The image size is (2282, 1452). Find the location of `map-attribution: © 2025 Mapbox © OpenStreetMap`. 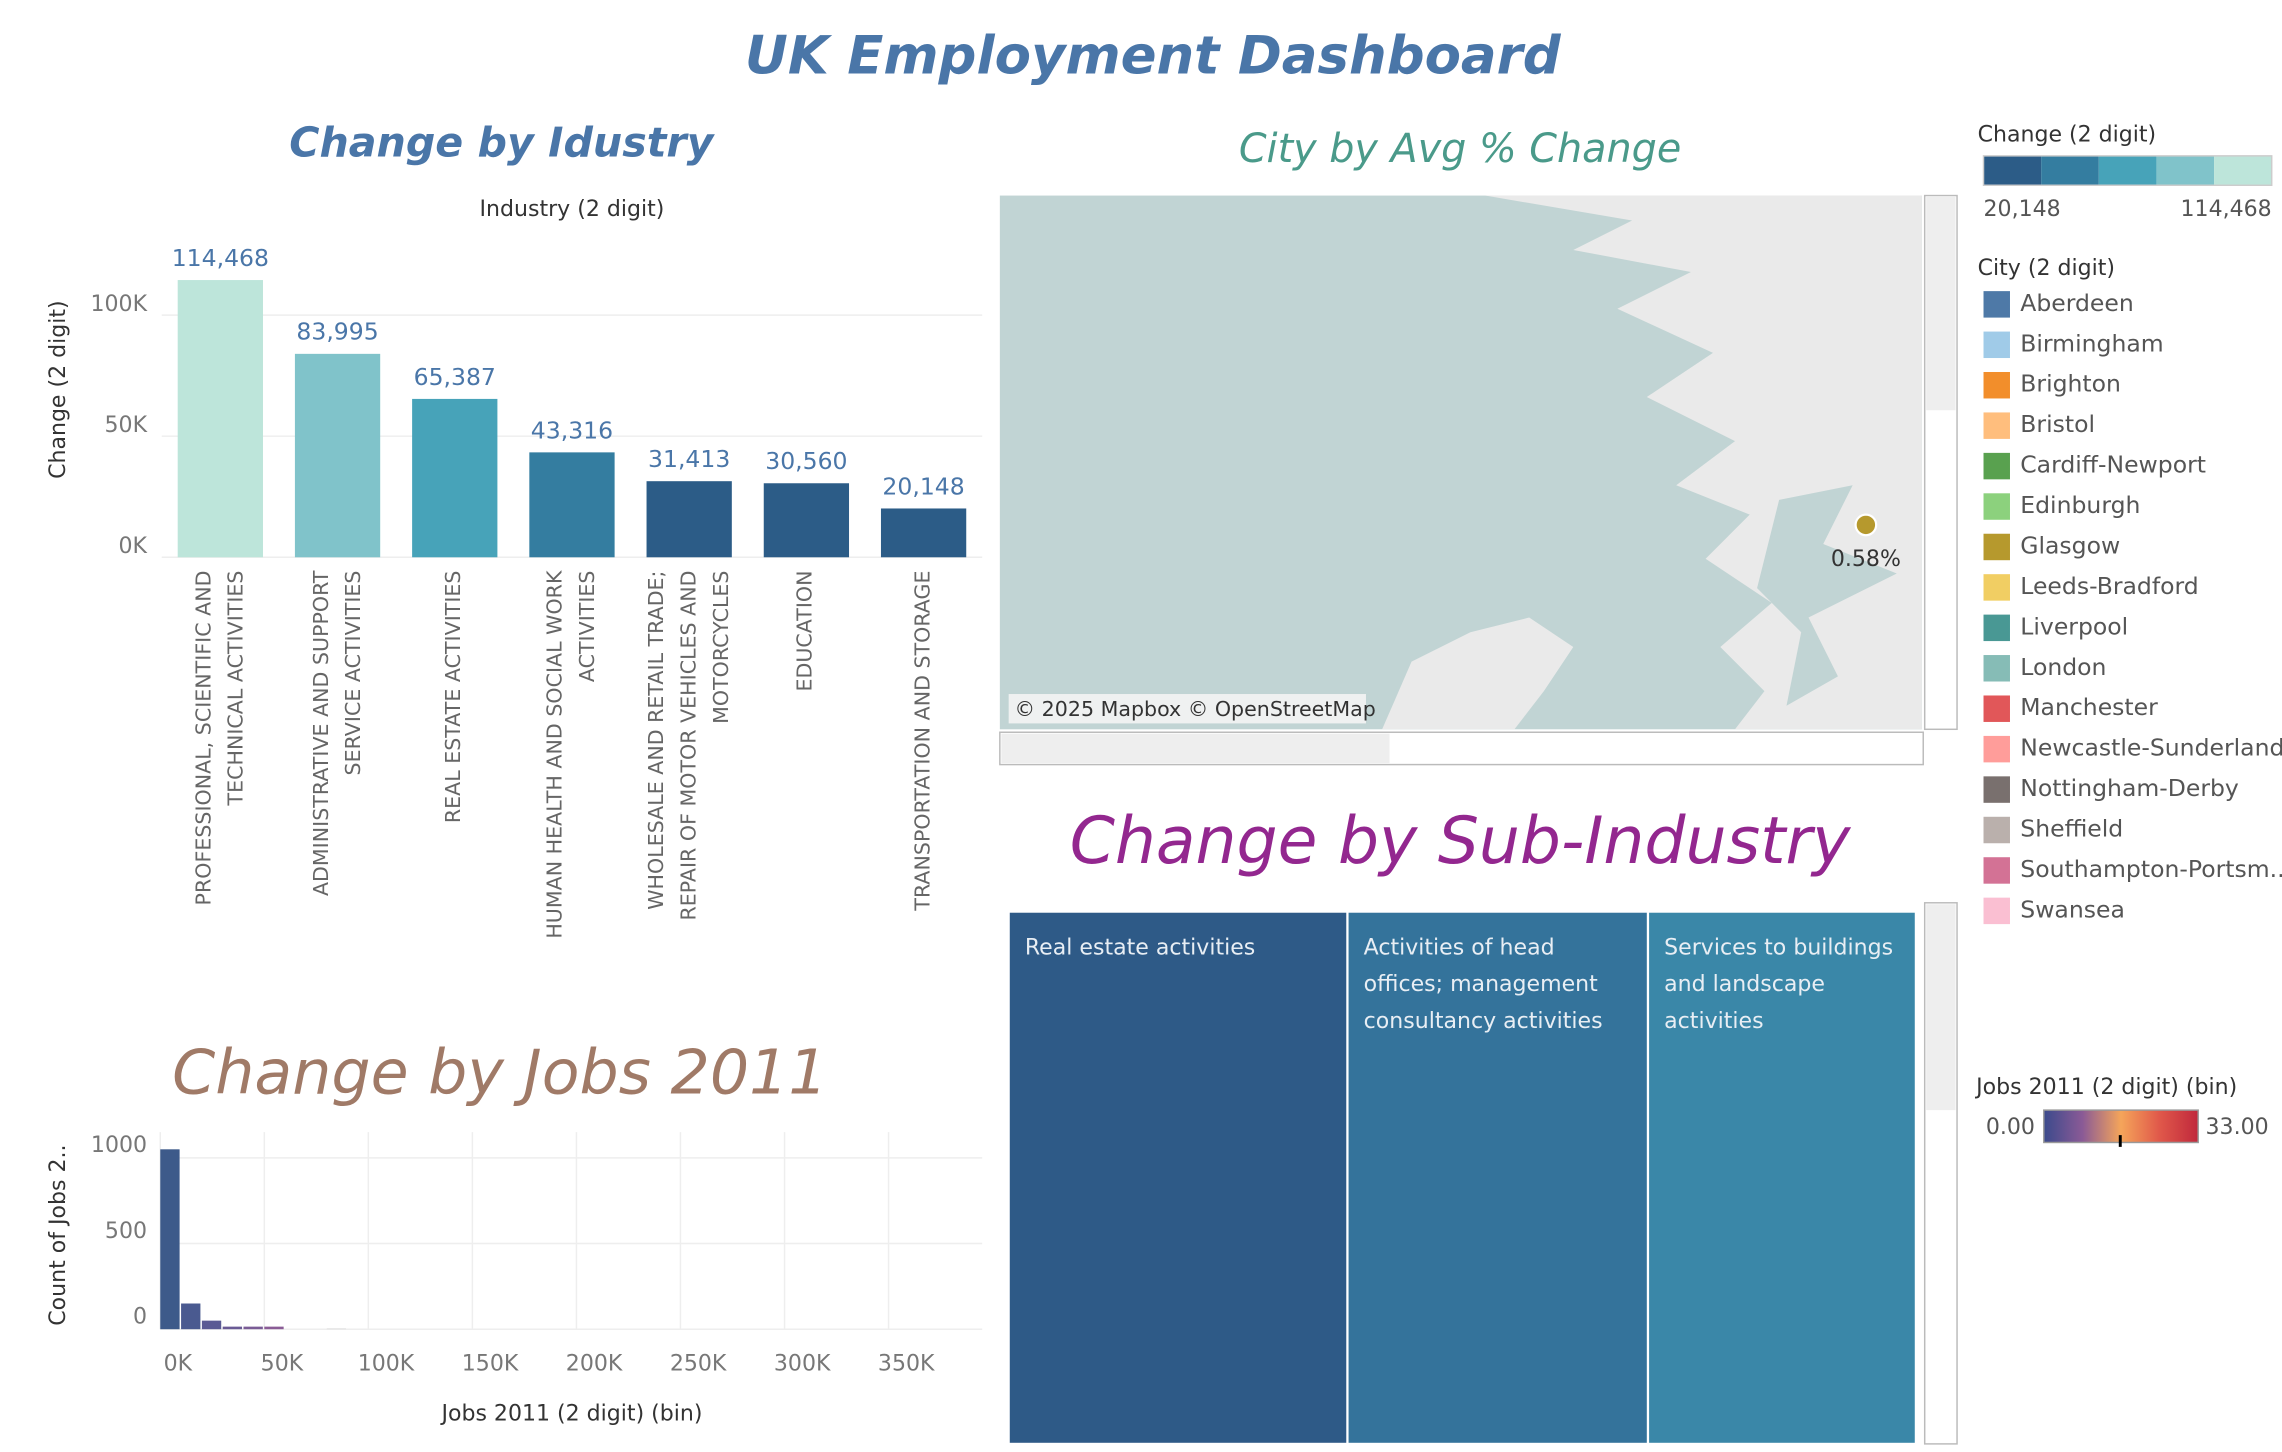

map-attribution: © 2025 Mapbox © OpenStreetMap is located at coordinates (1195, 709).